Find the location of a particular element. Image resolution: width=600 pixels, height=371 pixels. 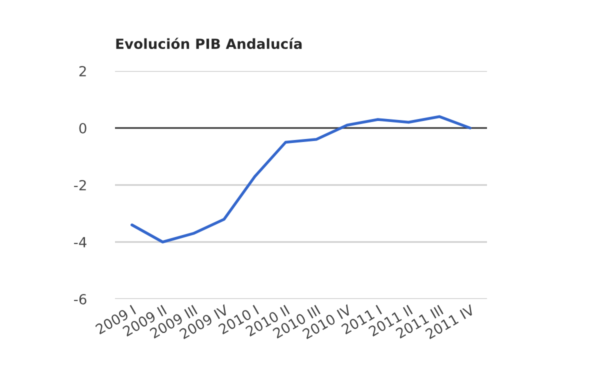

y-tick-label: -2 is located at coordinates (80, 185).